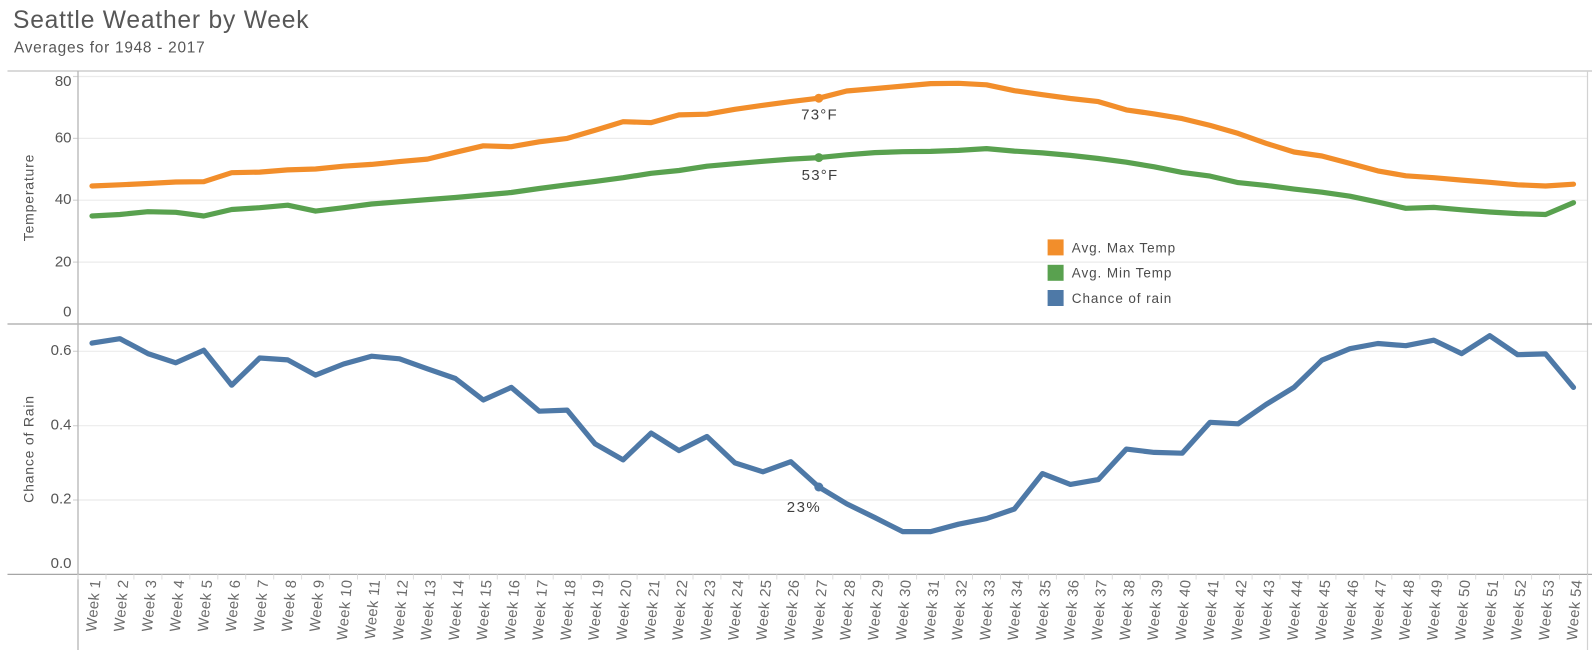 The image size is (1592, 652). Describe the element at coordinates (61, 350) in the screenshot. I see `svg-text: 0.6` at that location.